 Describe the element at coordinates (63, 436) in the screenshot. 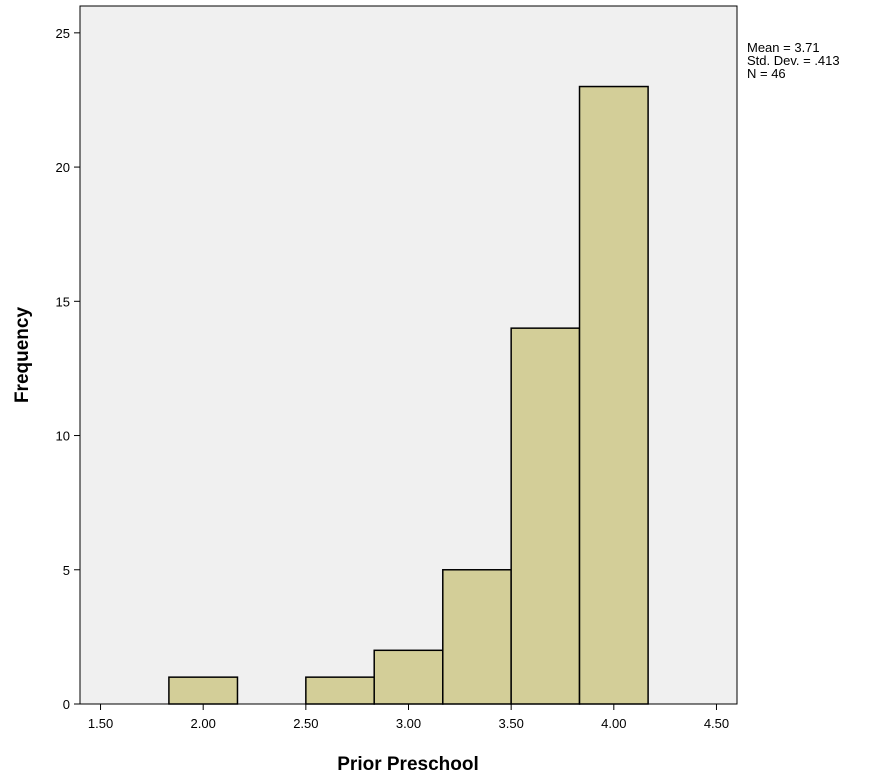

I see `y-tick-label-2: 10` at that location.